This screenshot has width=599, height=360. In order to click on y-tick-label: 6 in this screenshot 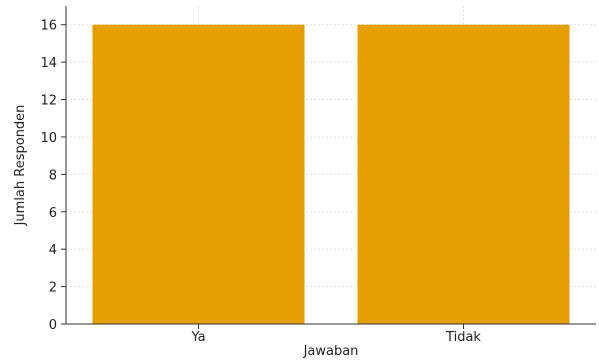, I will do `click(53, 213)`.